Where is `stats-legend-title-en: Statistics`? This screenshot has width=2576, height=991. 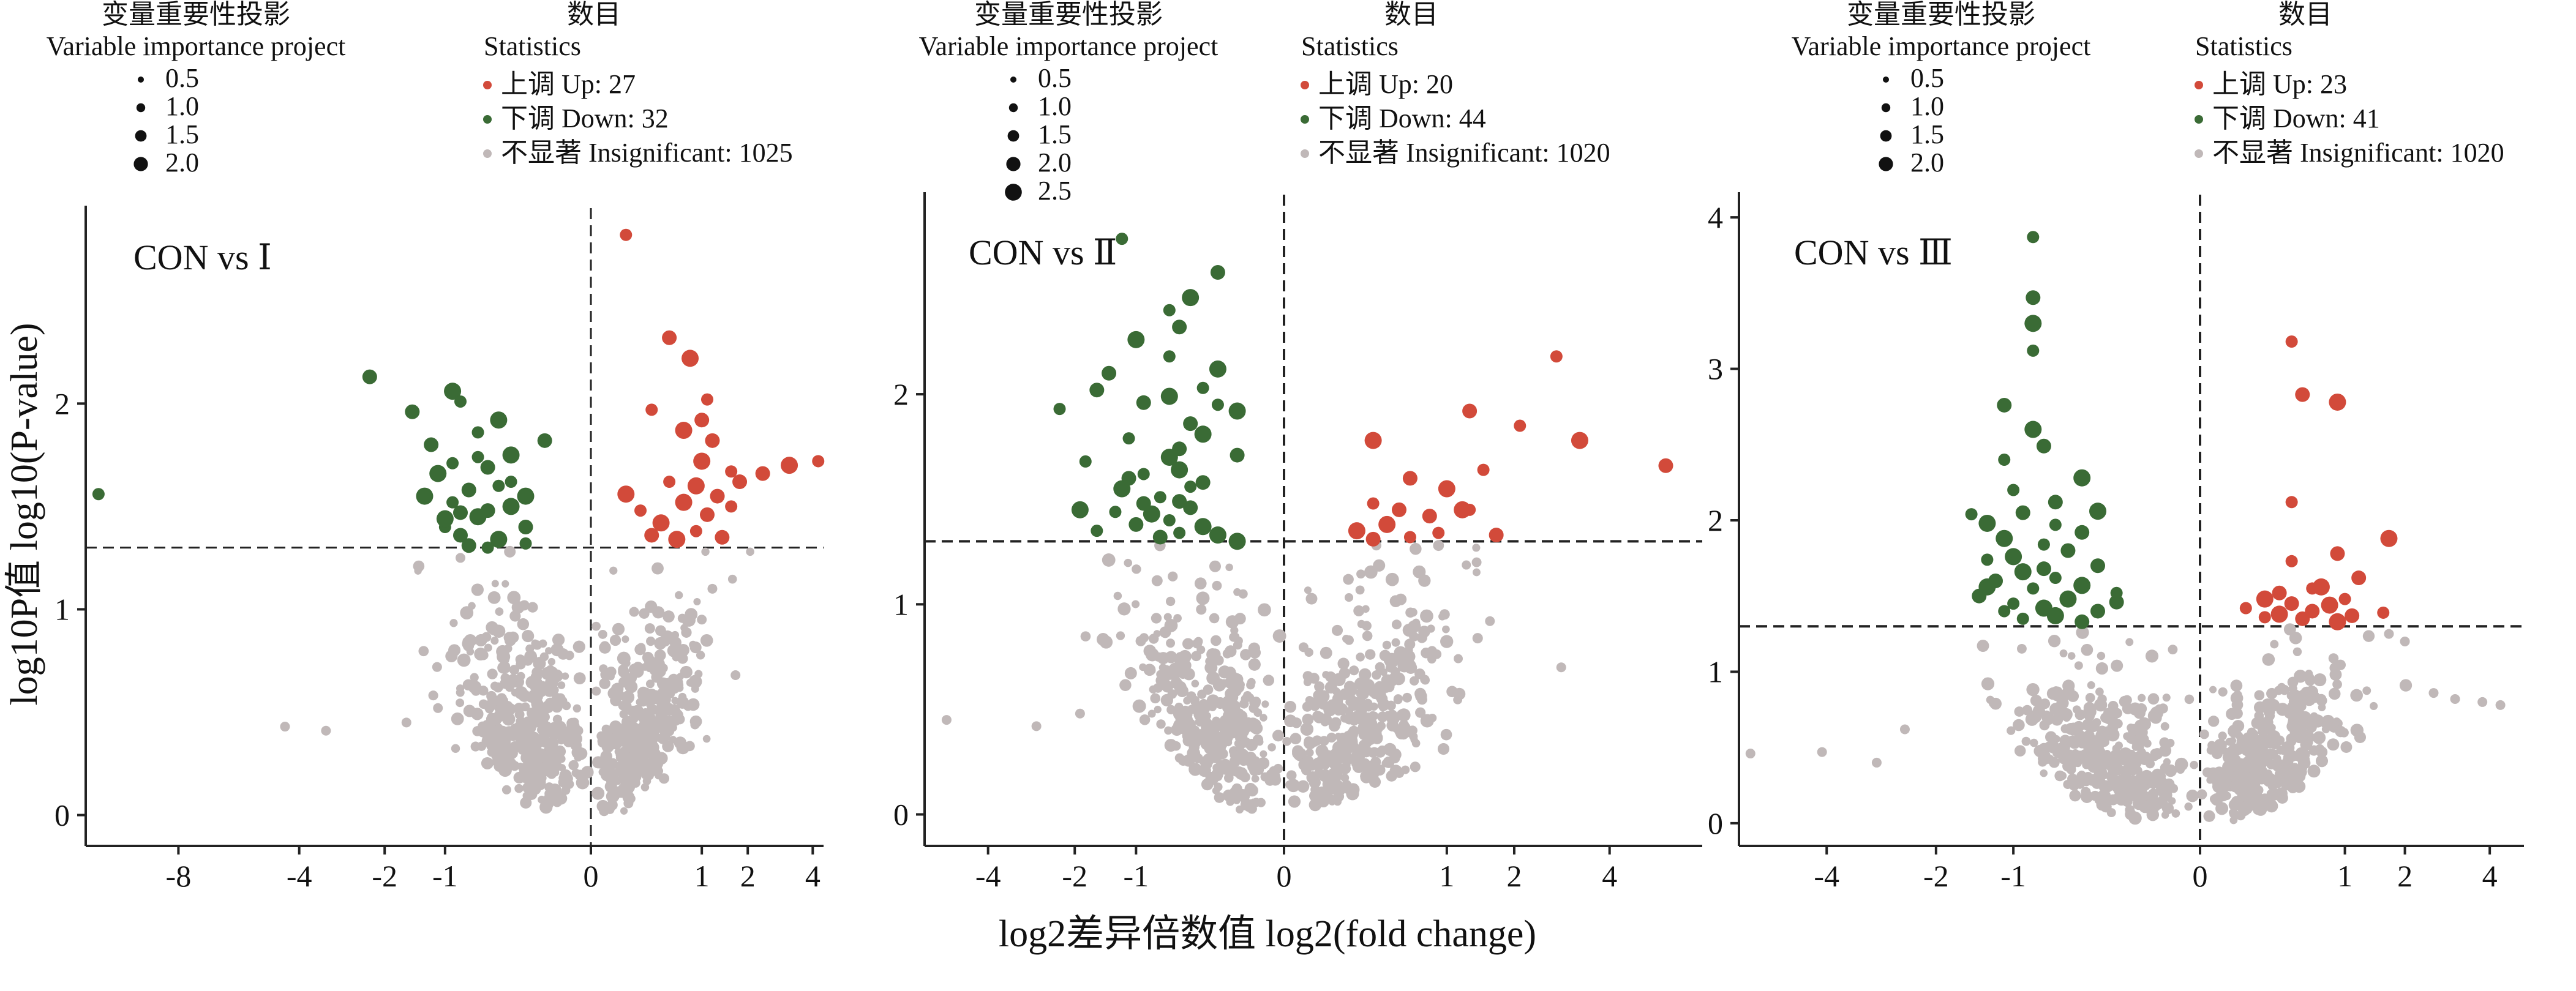 stats-legend-title-en: Statistics is located at coordinates (532, 46).